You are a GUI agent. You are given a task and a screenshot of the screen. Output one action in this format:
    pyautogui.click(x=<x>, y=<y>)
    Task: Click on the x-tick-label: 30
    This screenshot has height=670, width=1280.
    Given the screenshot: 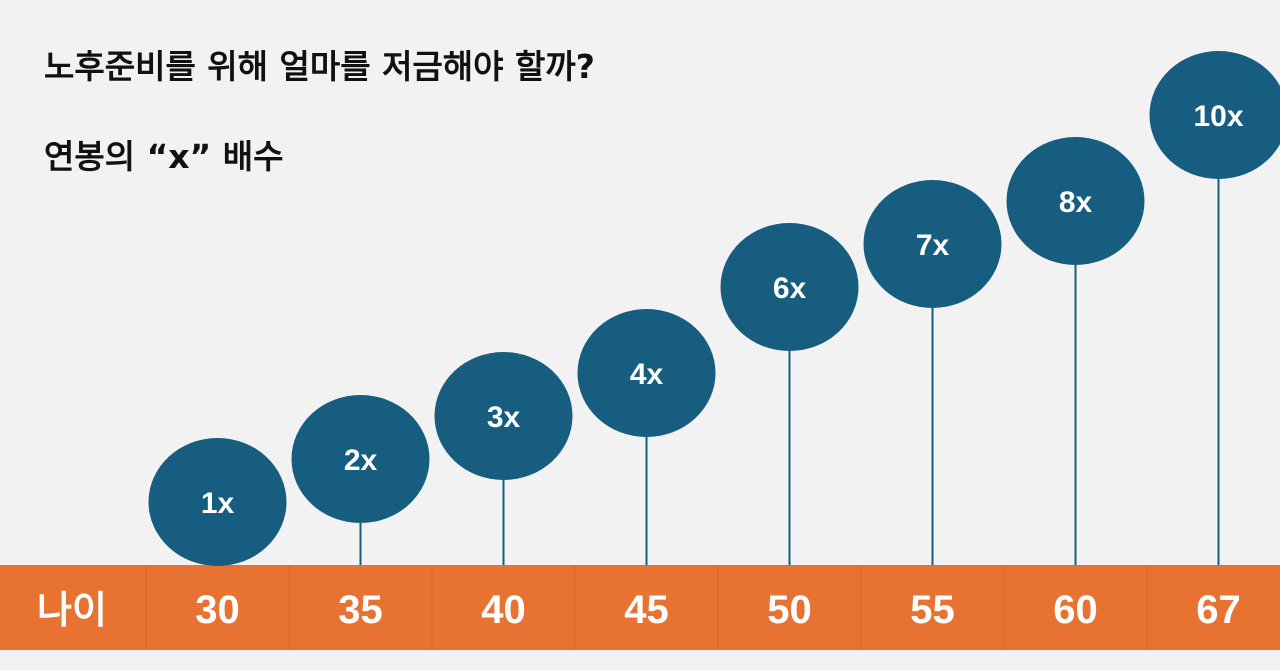 What is the action you would take?
    pyautogui.click(x=217, y=610)
    